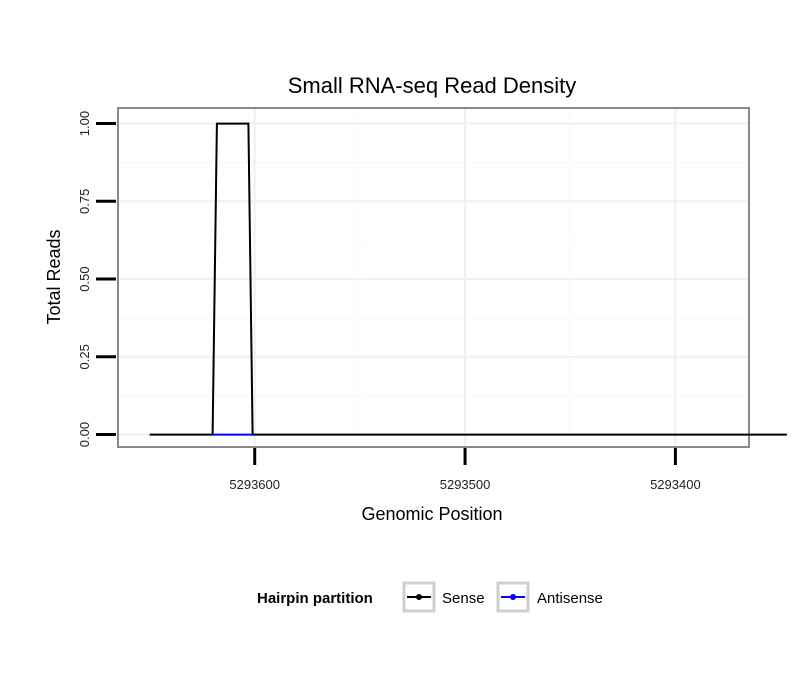  What do you see at coordinates (96, 279) in the screenshot?
I see `y-axis: 0.00 0.25 0.50 0.75 1.00` at bounding box center [96, 279].